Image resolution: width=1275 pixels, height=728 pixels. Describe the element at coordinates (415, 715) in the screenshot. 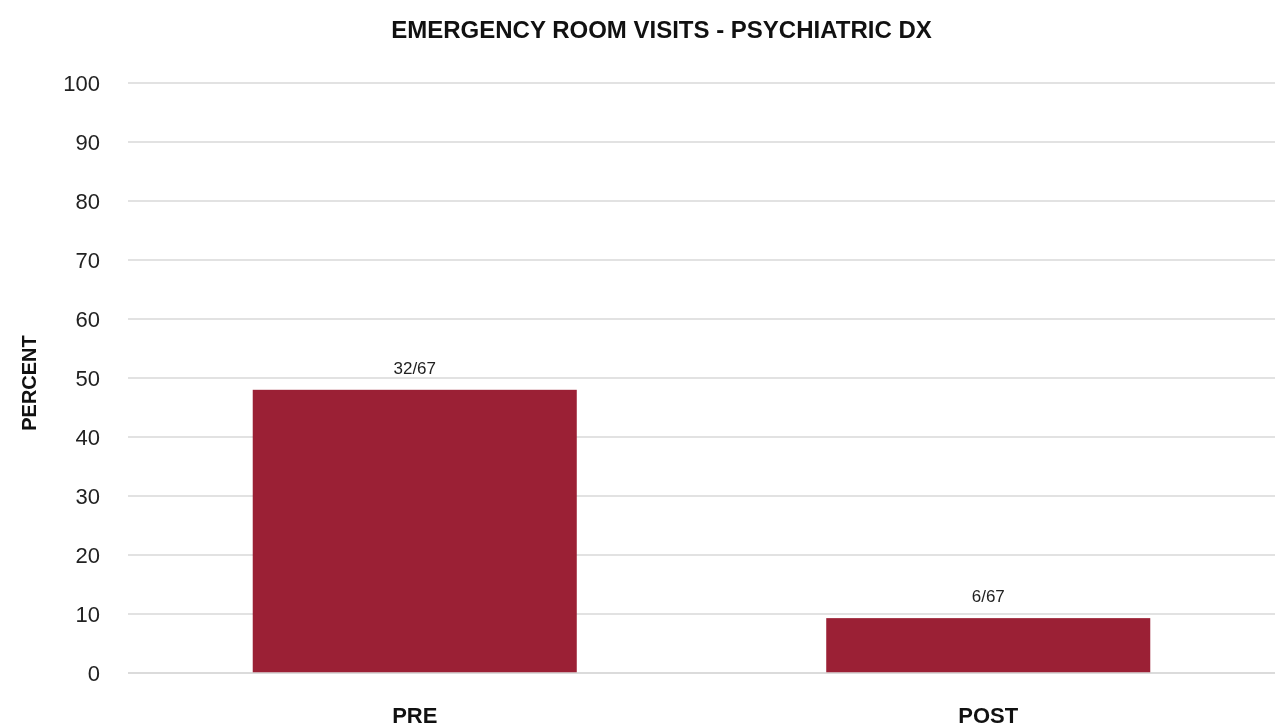

I see `x-tick-label: PRE` at that location.